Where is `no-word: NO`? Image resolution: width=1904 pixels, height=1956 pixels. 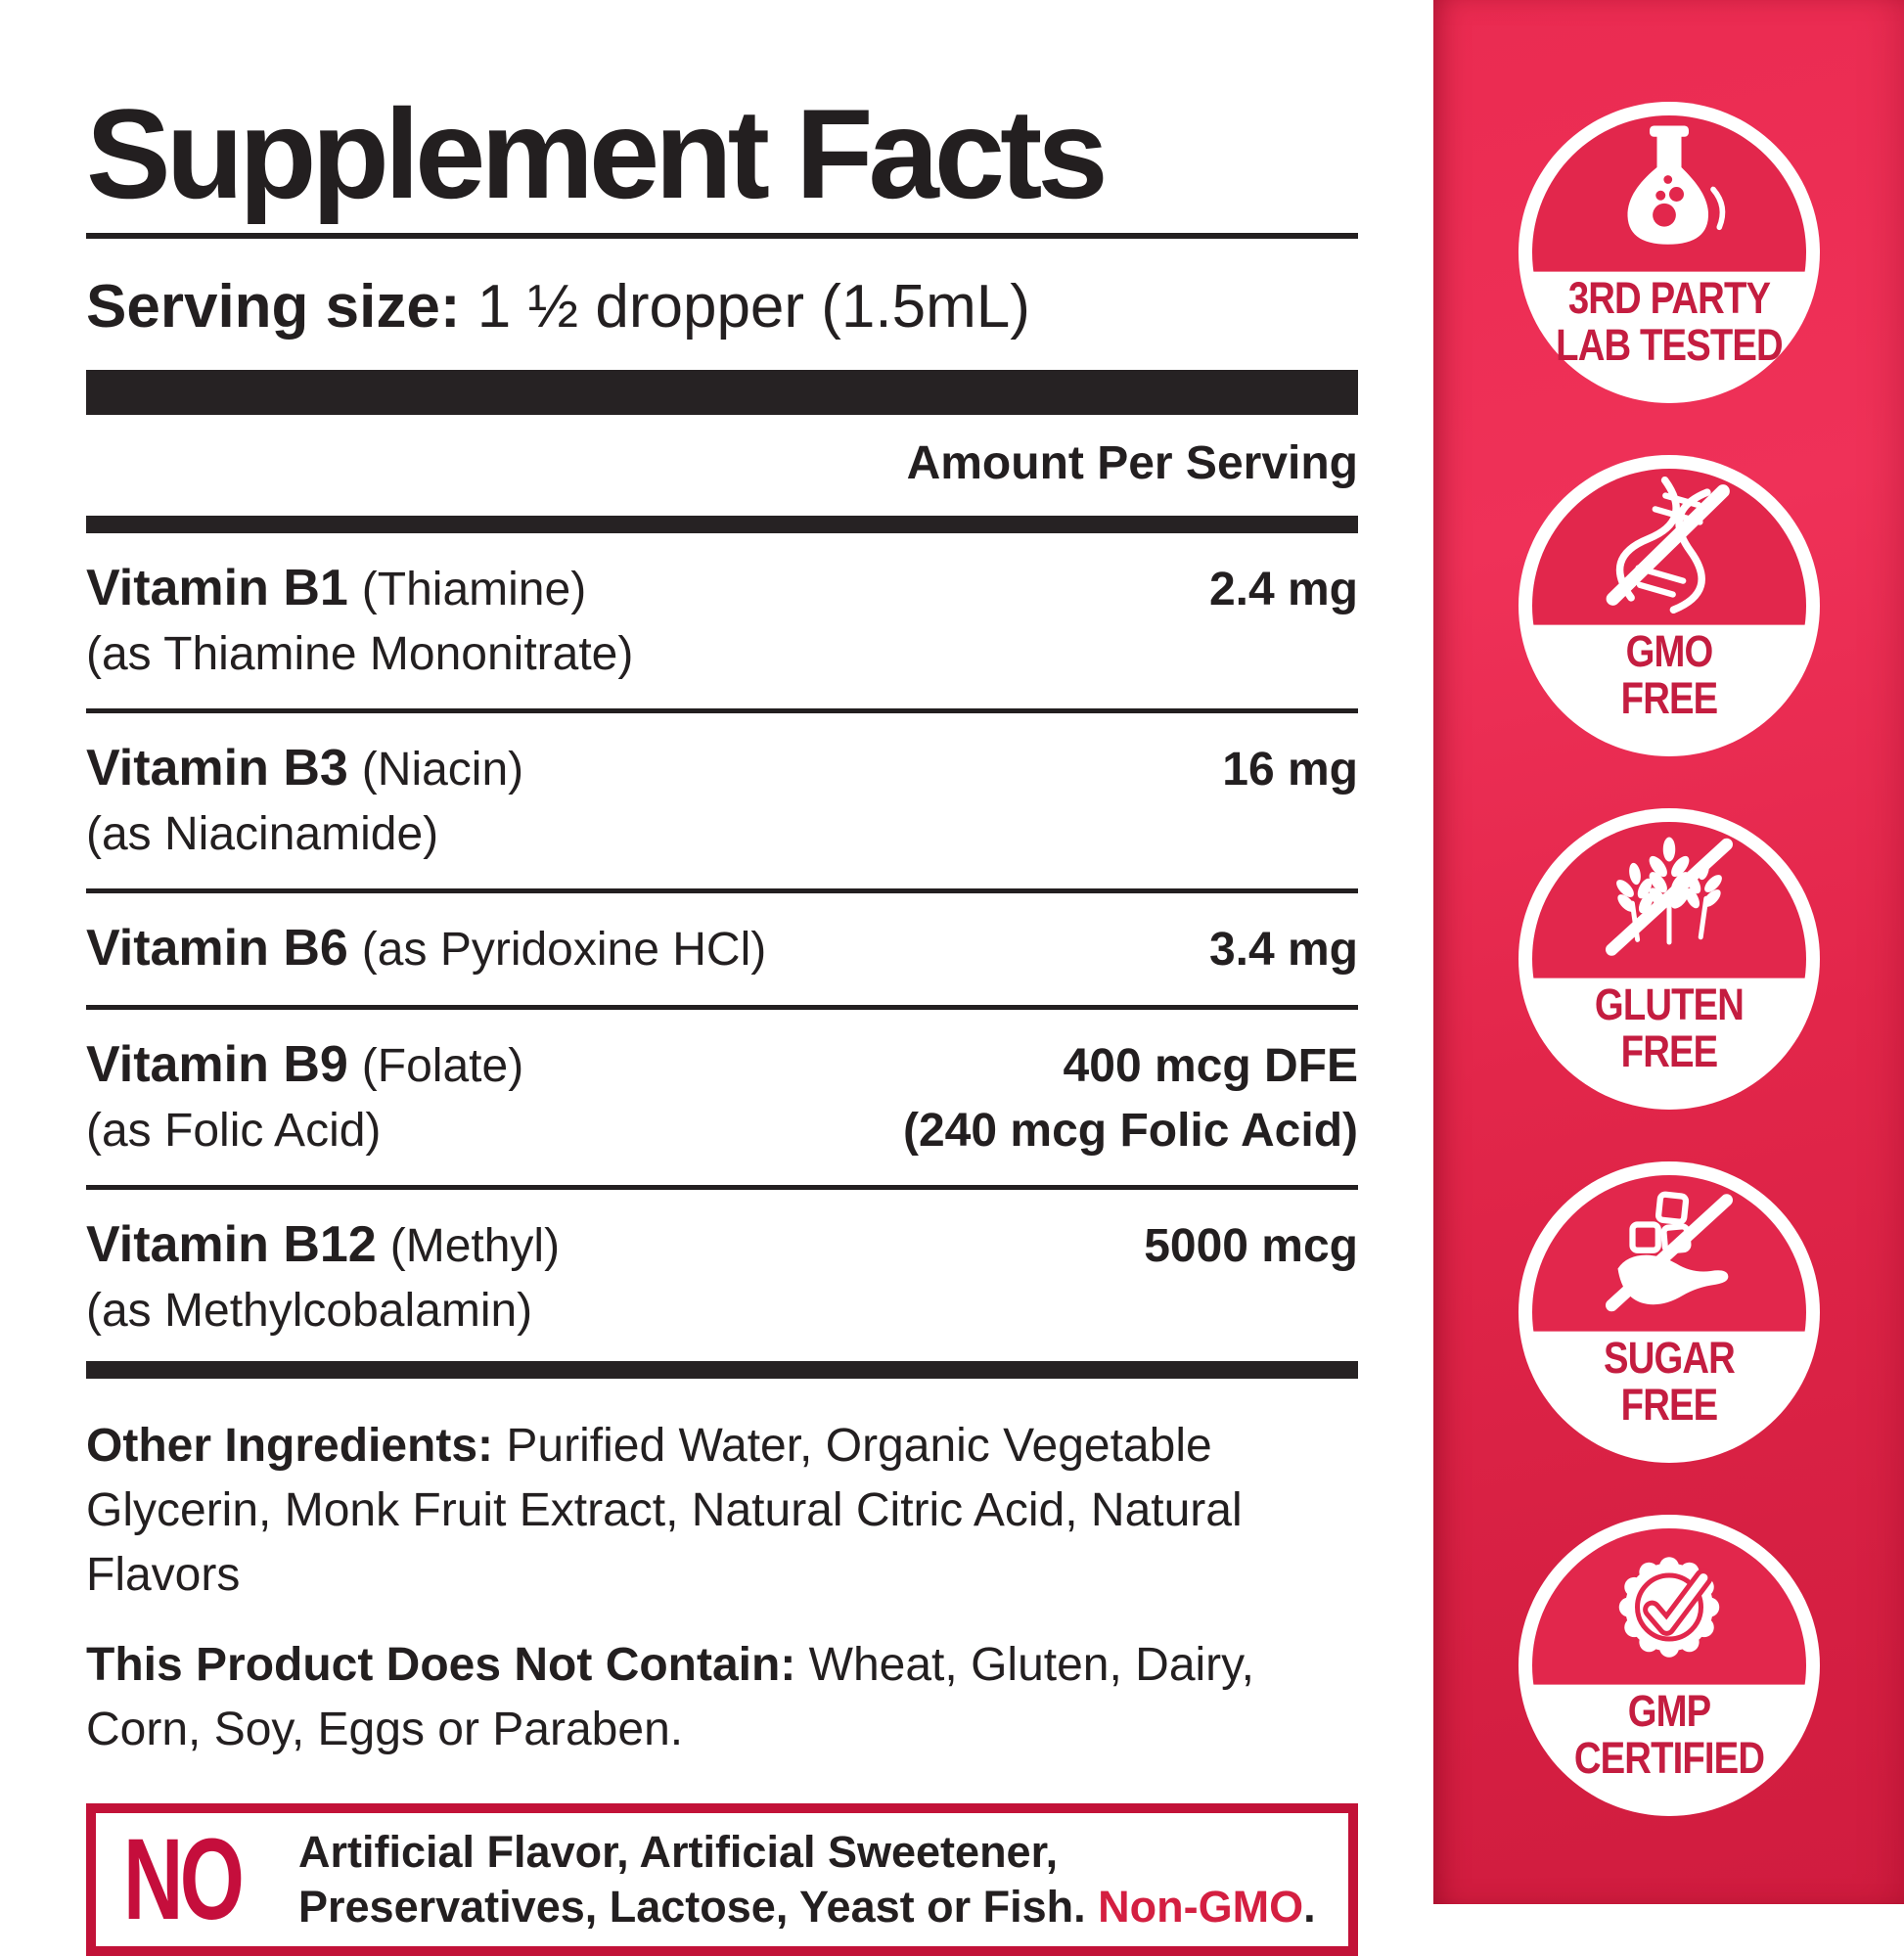 no-word: NO is located at coordinates (184, 1880).